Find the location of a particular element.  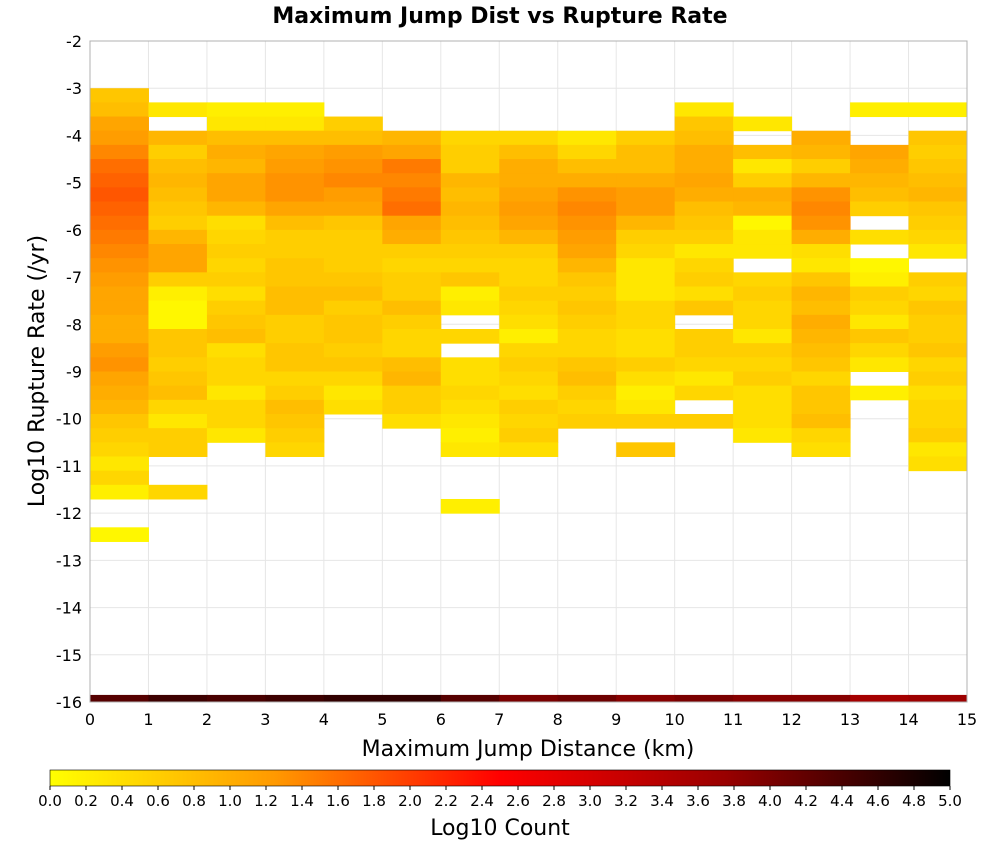

colorbar-tick-label: 1.2 is located at coordinates (266, 801).